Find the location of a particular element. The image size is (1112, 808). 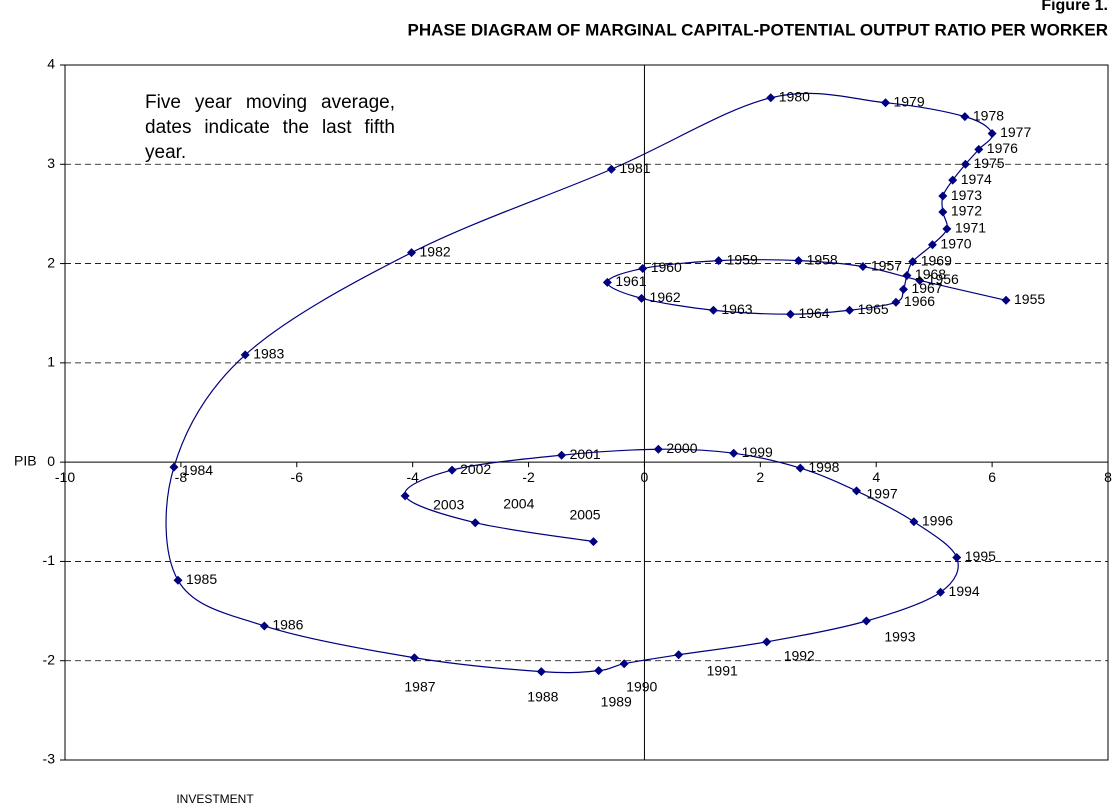

x-tick-label: -6 is located at coordinates (297, 477).